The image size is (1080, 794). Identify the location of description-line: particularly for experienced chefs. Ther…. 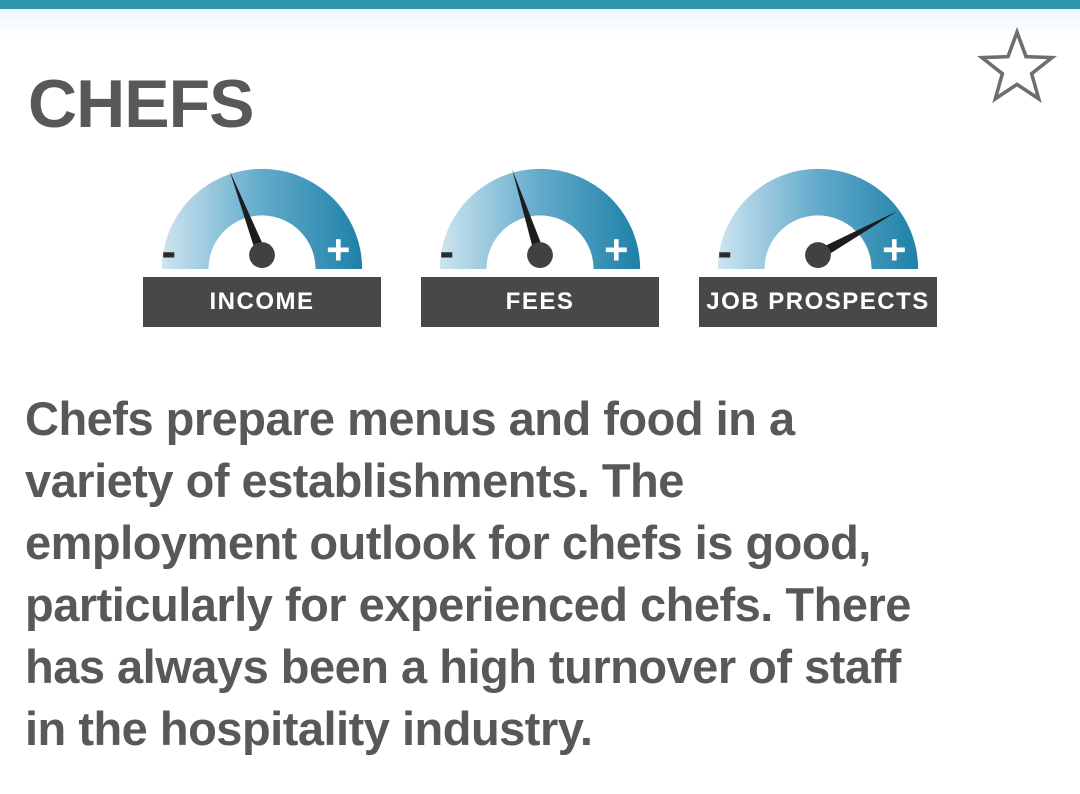
(468, 604).